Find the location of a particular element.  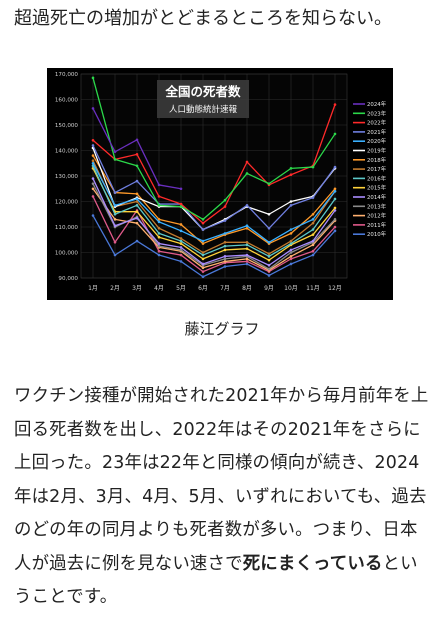

series-2020年 is located at coordinates (214, 202).